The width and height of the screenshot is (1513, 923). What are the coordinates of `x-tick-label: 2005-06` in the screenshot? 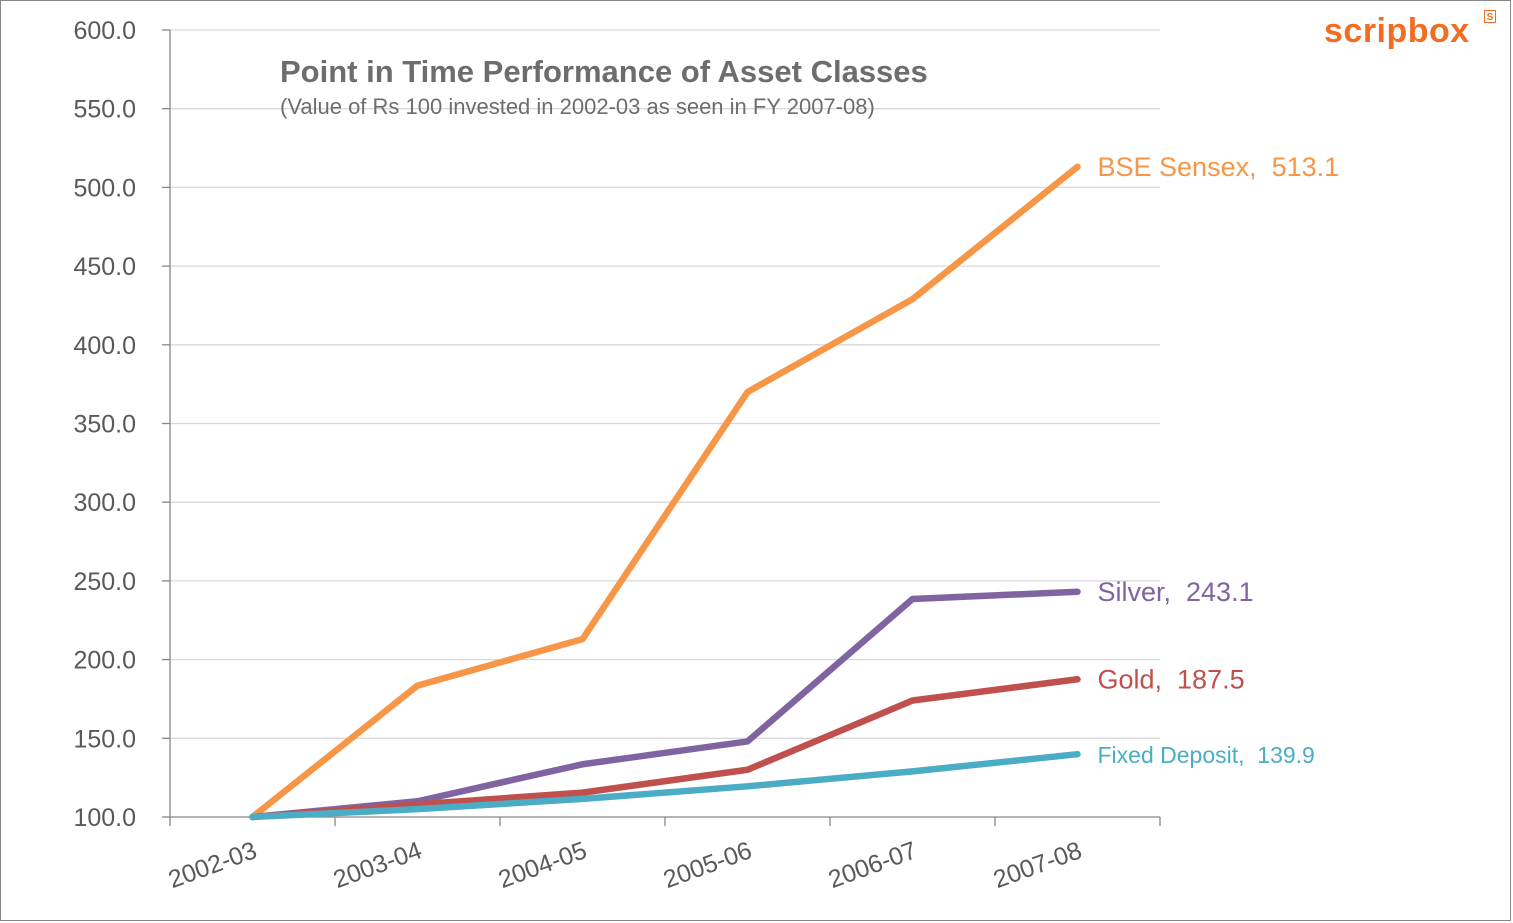 It's located at (708, 865).